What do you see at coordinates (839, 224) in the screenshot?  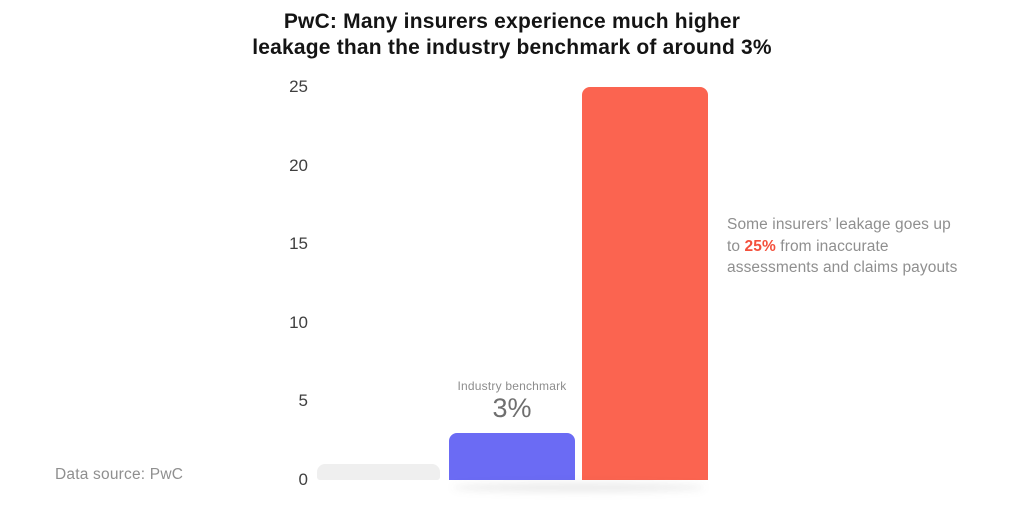 I see `annotation-line1: Some insurers’ leakage goes up` at bounding box center [839, 224].